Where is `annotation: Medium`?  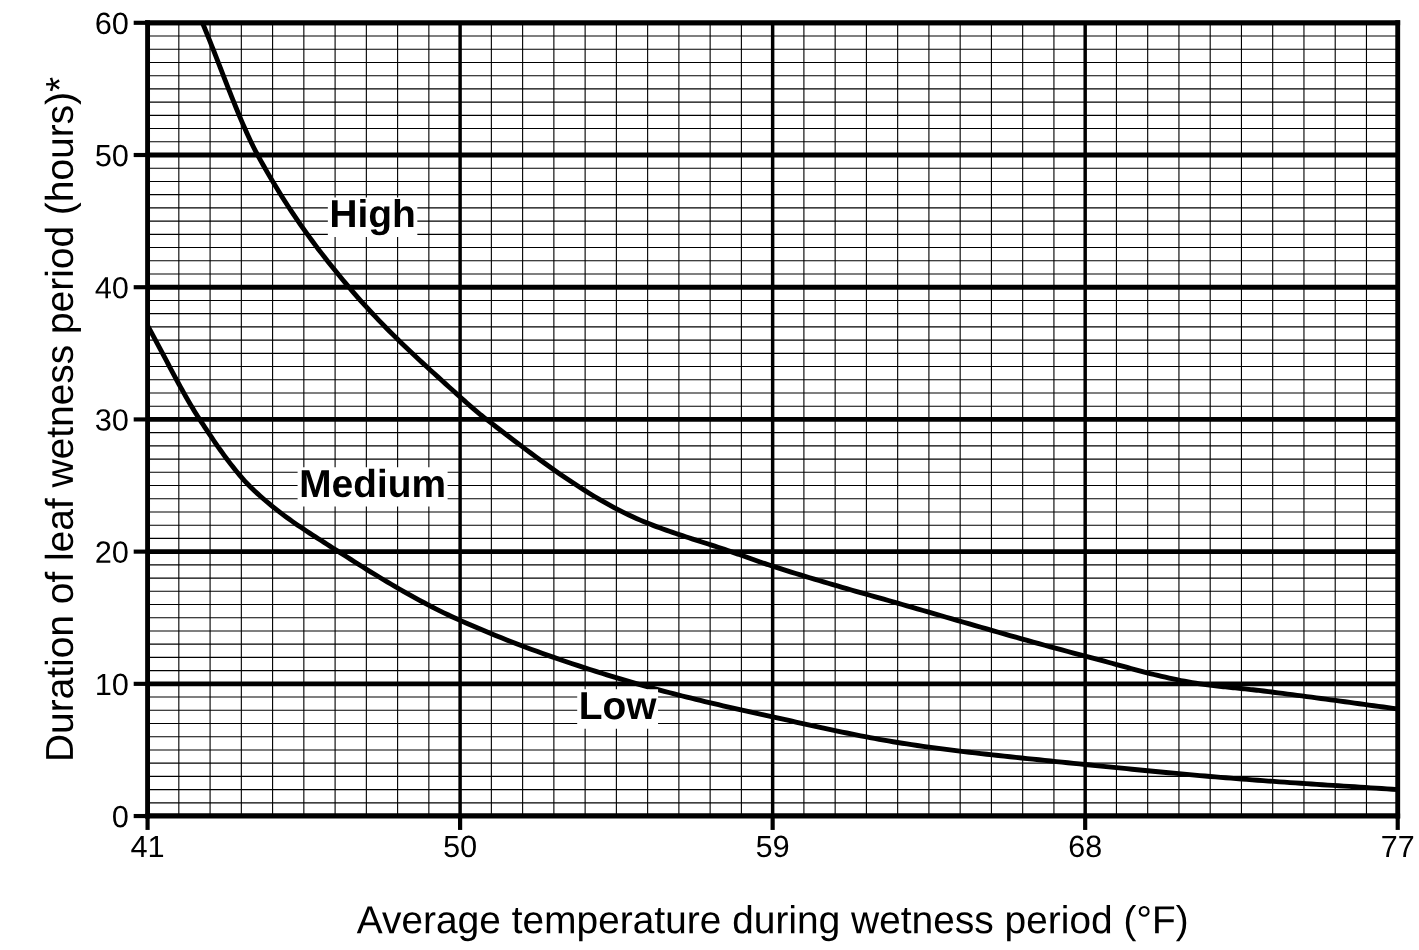
annotation: Medium is located at coordinates (372, 483).